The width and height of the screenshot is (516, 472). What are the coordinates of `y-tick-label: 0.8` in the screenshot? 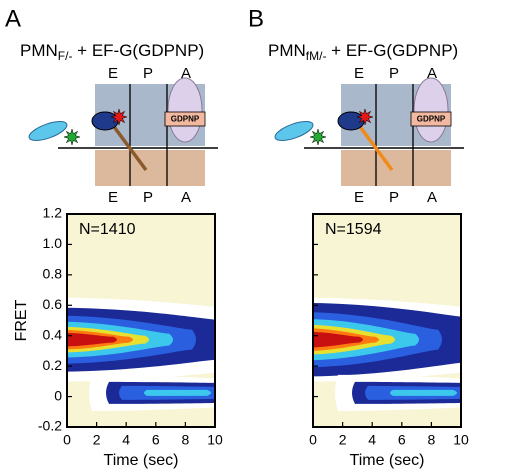 It's located at (53, 274).